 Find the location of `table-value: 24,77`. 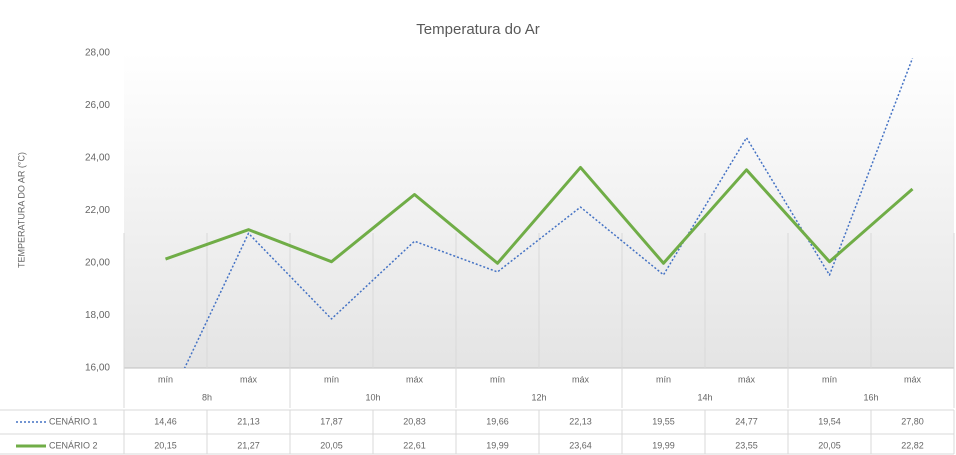

table-value: 24,77 is located at coordinates (746, 421).